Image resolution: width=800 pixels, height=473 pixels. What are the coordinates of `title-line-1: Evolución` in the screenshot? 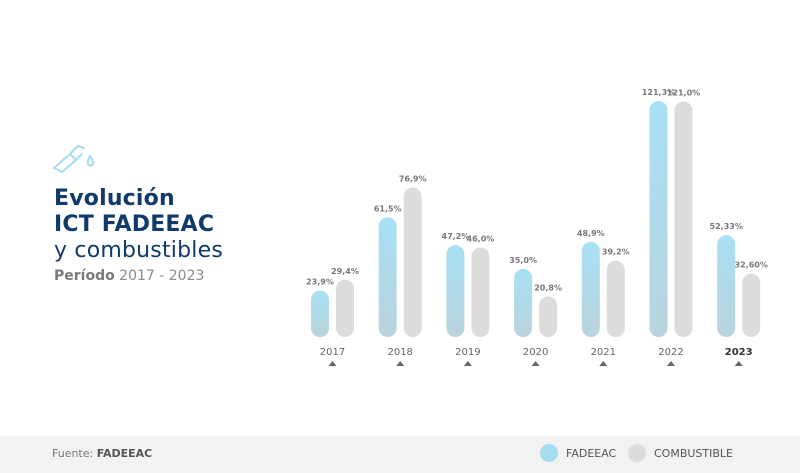 It's located at (114, 198).